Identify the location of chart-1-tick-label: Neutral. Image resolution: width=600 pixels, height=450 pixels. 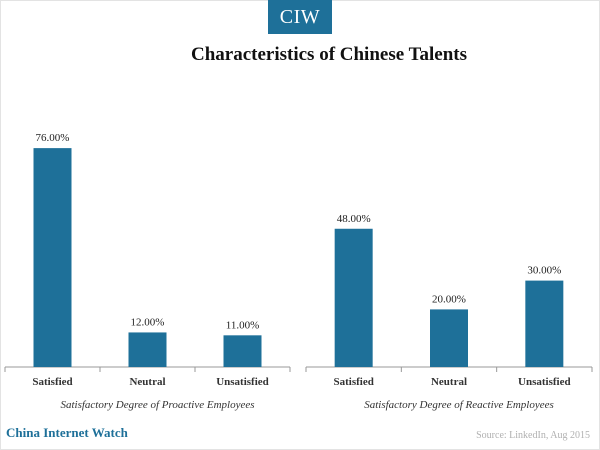
(147, 382).